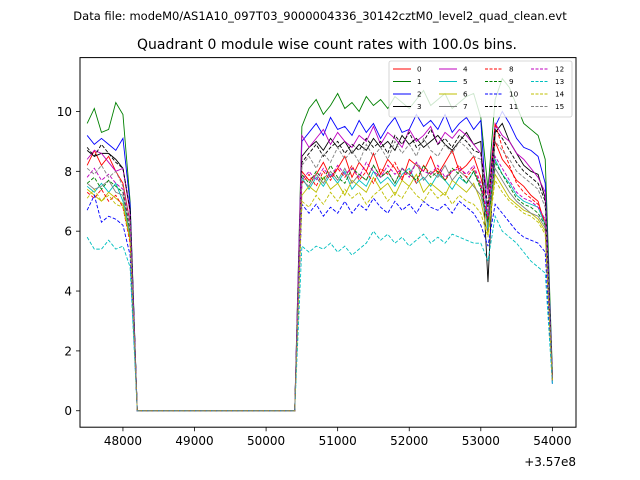 Image resolution: width=640 pixels, height=480 pixels. I want to click on legend-label-2: 2, so click(419, 94).